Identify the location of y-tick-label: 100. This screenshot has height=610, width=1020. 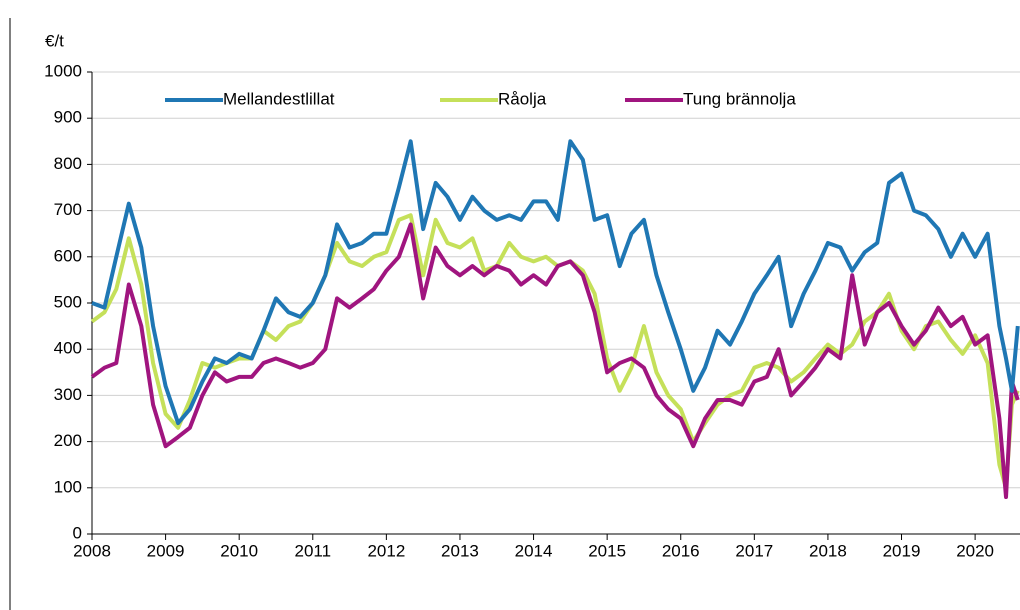
(68, 486).